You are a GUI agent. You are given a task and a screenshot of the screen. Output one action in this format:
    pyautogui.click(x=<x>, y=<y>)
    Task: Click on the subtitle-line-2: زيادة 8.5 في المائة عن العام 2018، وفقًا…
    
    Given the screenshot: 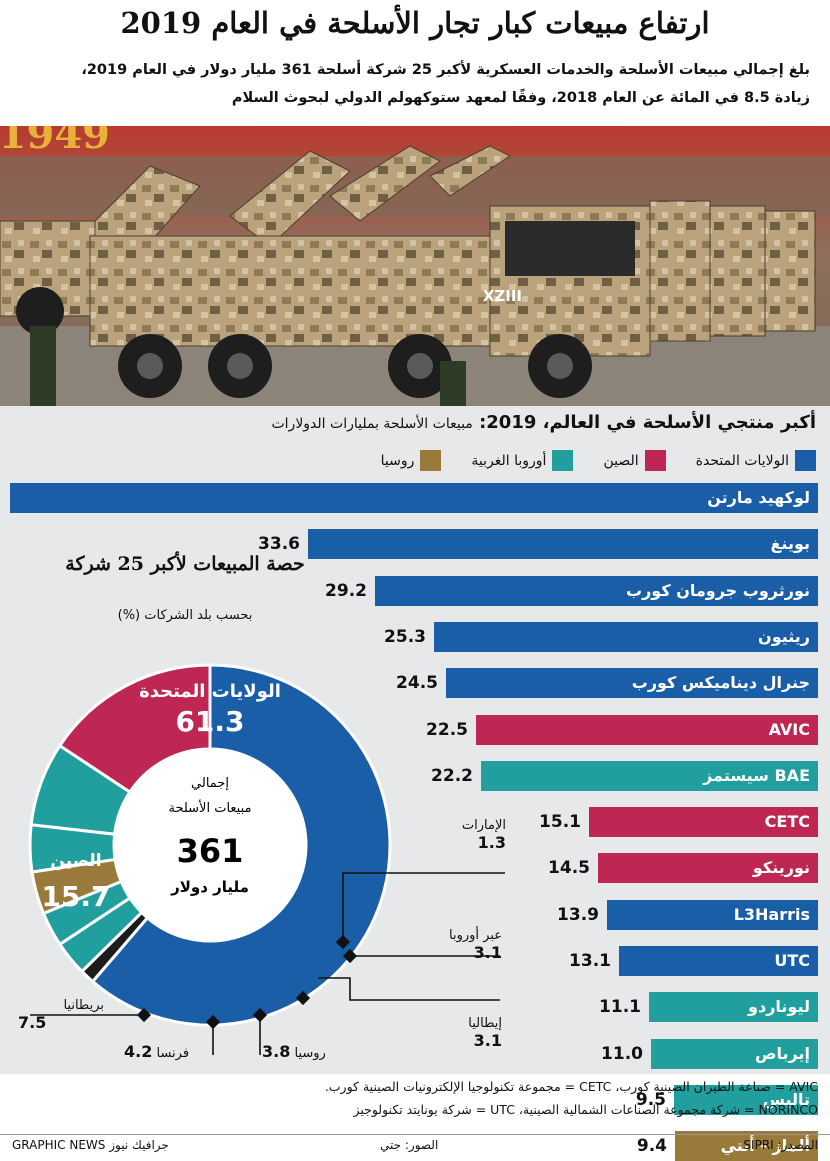 What is the action you would take?
    pyautogui.click(x=520, y=98)
    